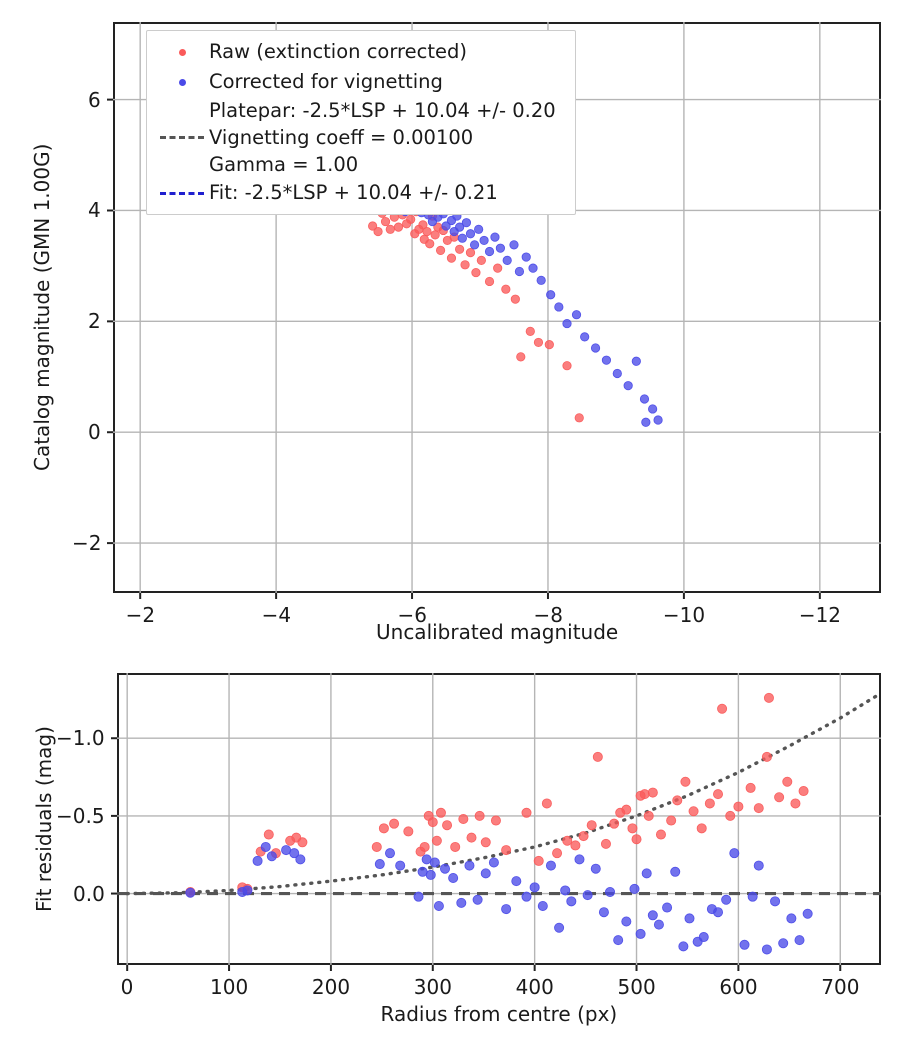  What do you see at coordinates (182, 137) in the screenshot?
I see `legend-dash-platepar-icon` at bounding box center [182, 137].